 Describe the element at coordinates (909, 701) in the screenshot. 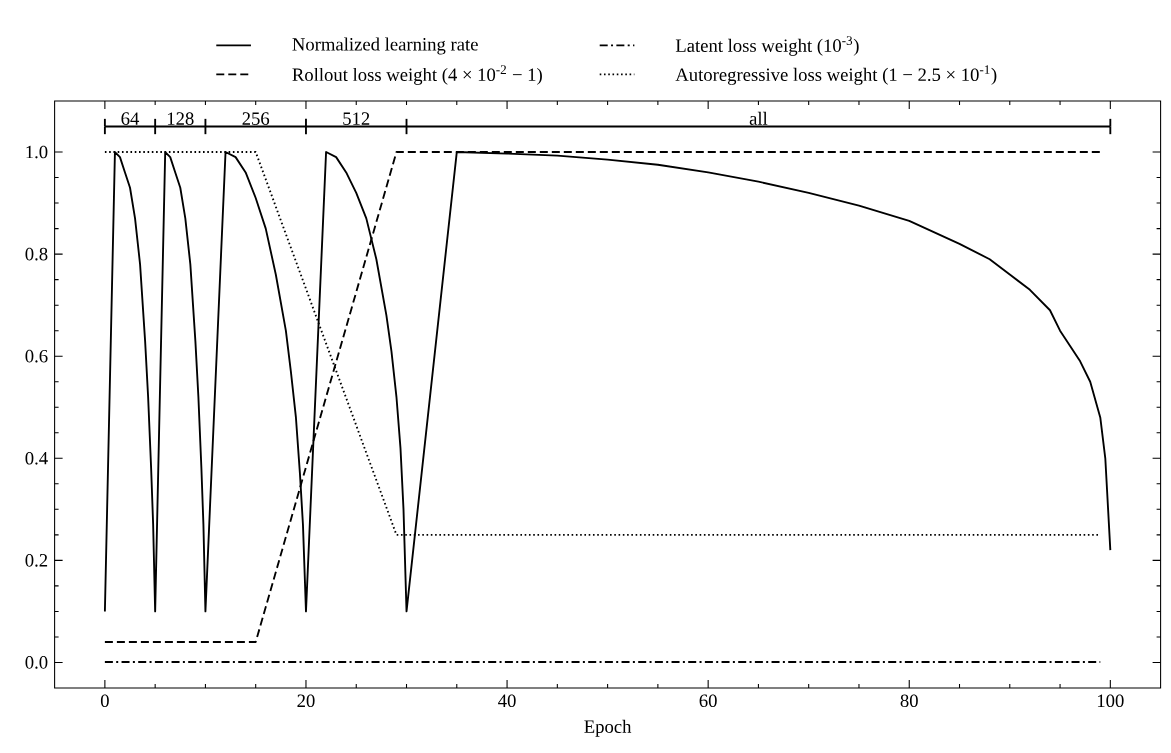

I see `x-tick-label: 80` at that location.